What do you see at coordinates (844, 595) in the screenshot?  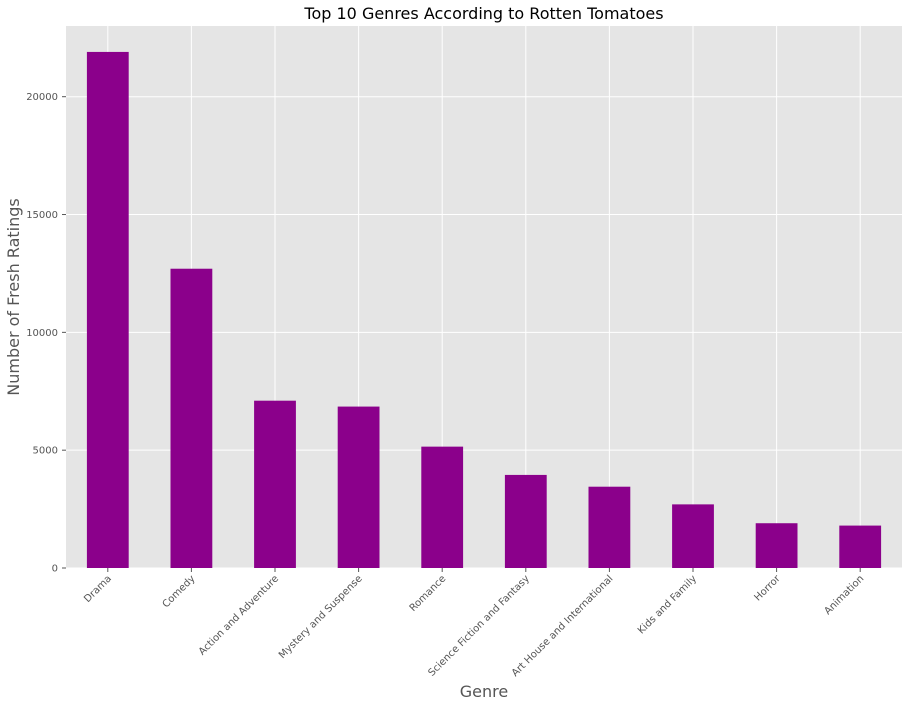 I see `x-tick-label: Animation` at bounding box center [844, 595].